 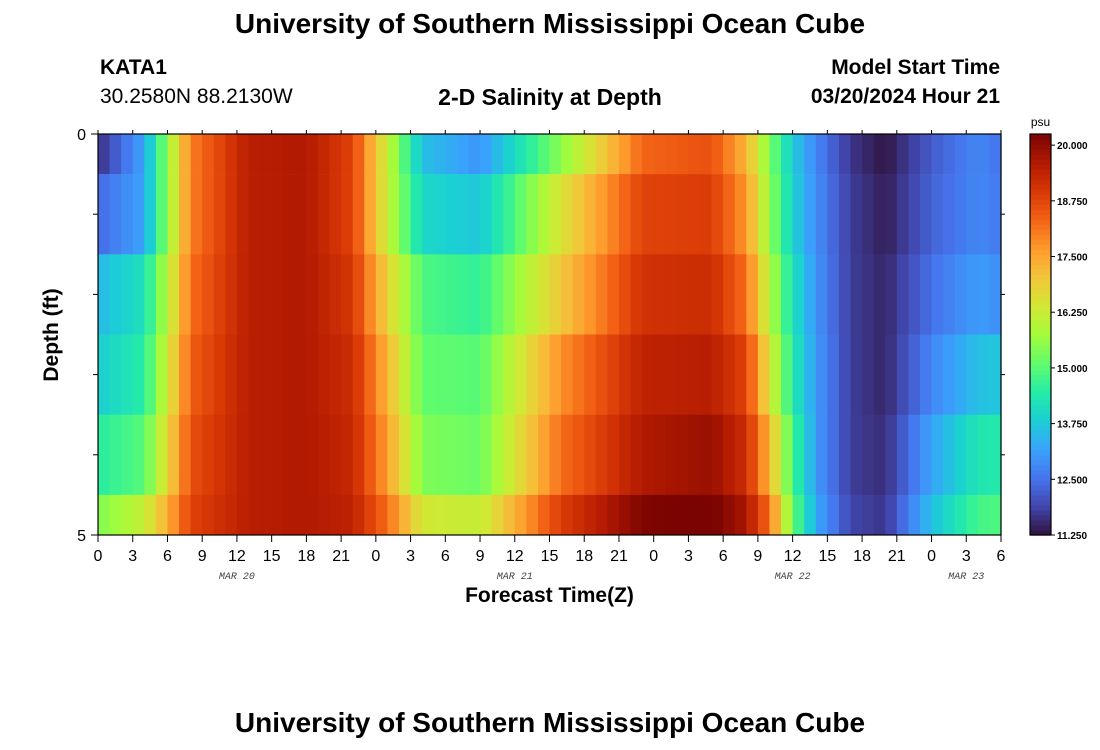 What do you see at coordinates (1072, 146) in the screenshot?
I see `colorbar-tick-label: 20.000` at bounding box center [1072, 146].